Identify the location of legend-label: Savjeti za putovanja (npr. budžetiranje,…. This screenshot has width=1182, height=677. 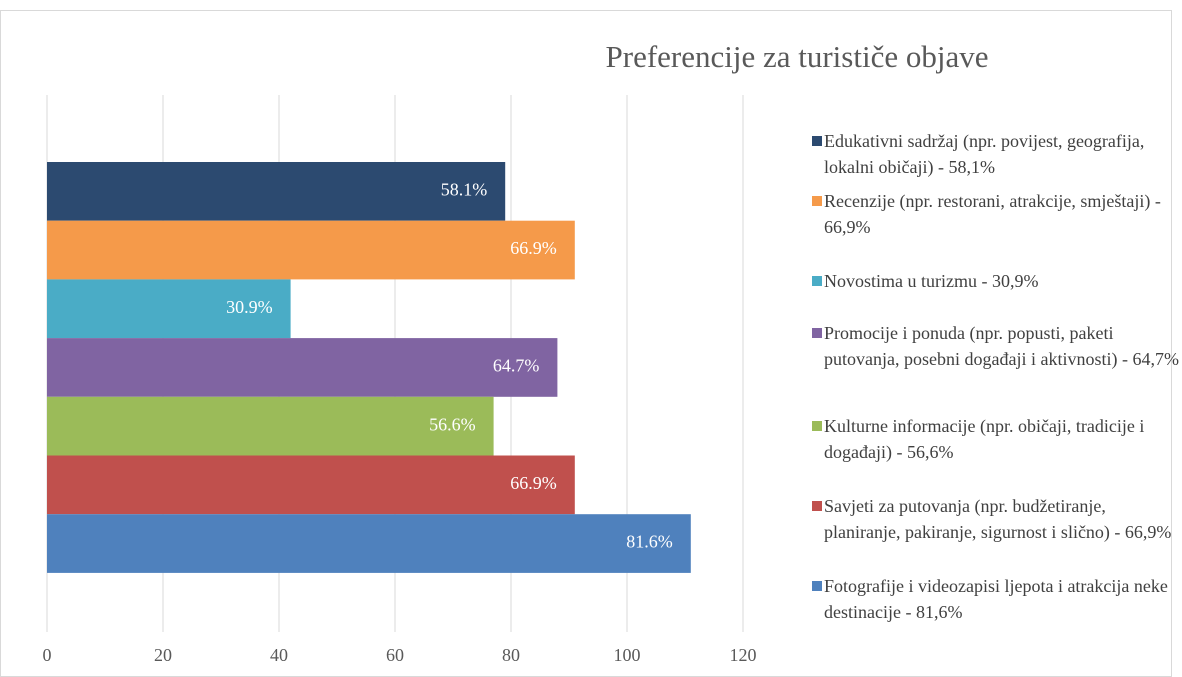
(998, 519).